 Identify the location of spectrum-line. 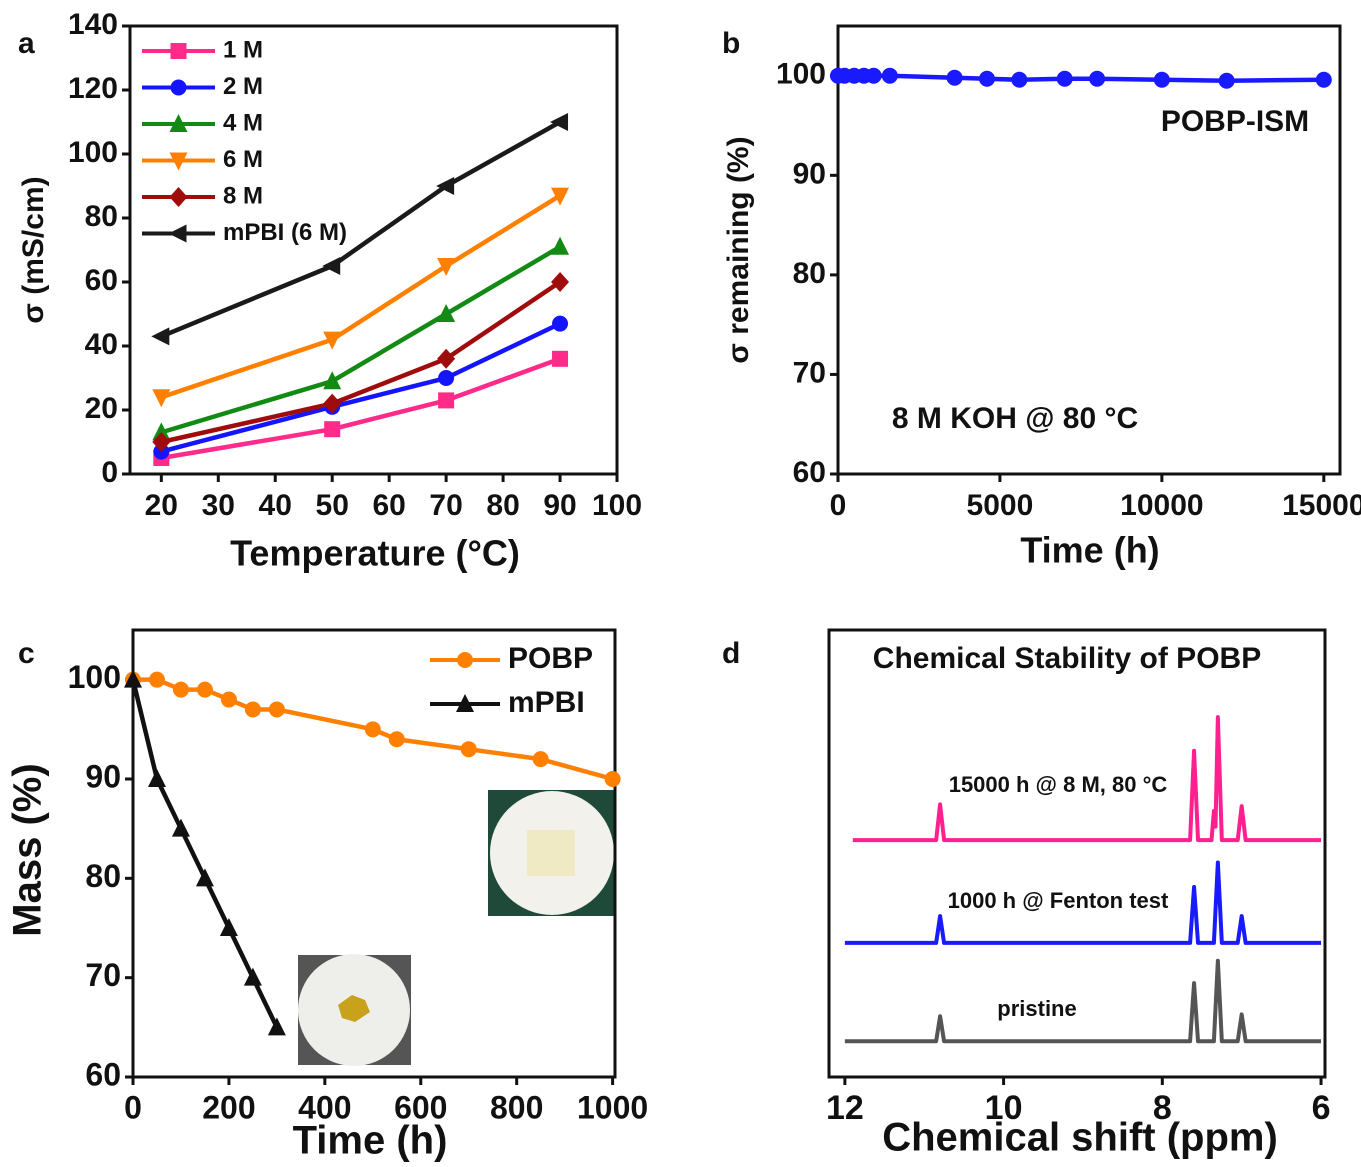
(1083, 1001).